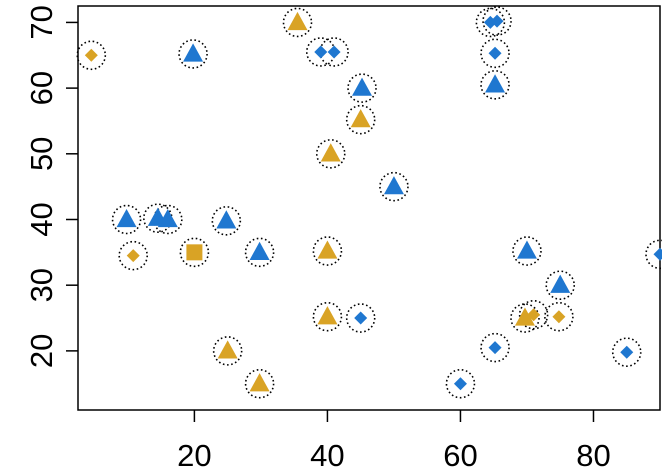 The height and width of the screenshot is (472, 662). I want to click on y-tick-label: 70, so click(41, 22).